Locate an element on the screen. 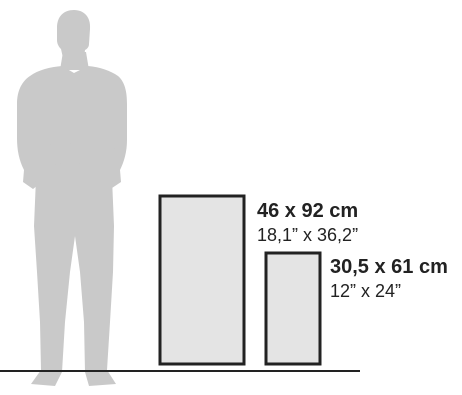 This screenshot has height=395, width=462. small-canvas-metric-label: 30,5 x 61 cm is located at coordinates (389, 267).